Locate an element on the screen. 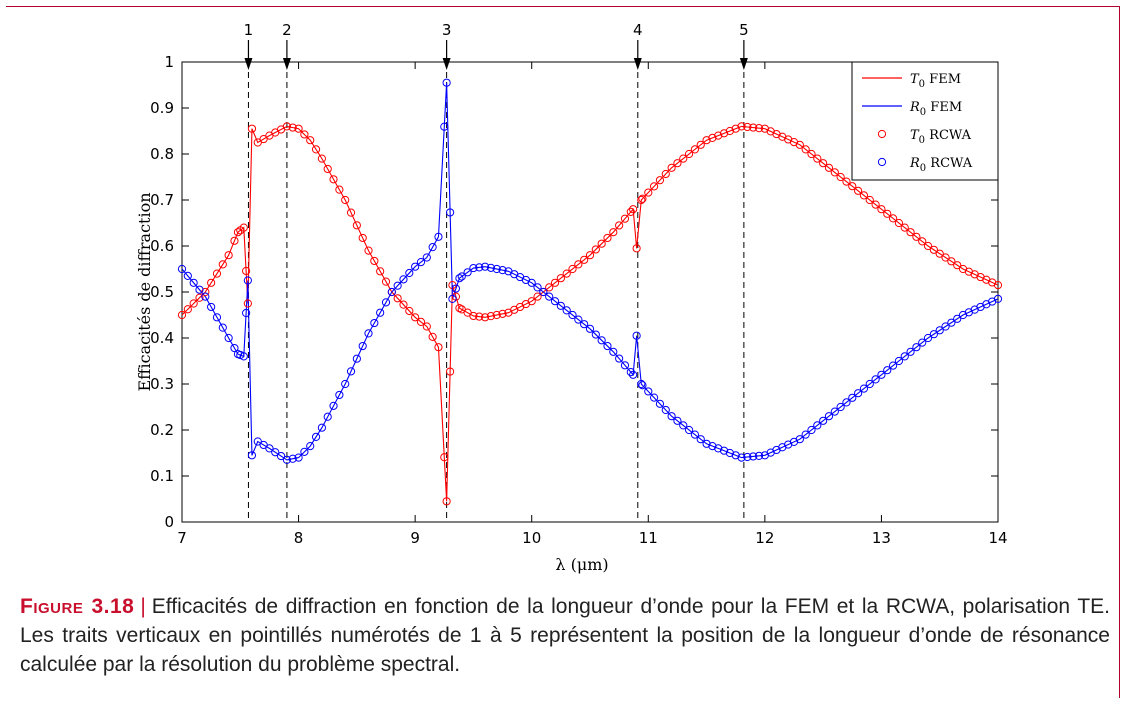 Image resolution: width=1126 pixels, height=704 pixels. y-tick-label: 0.9 is located at coordinates (162, 108).